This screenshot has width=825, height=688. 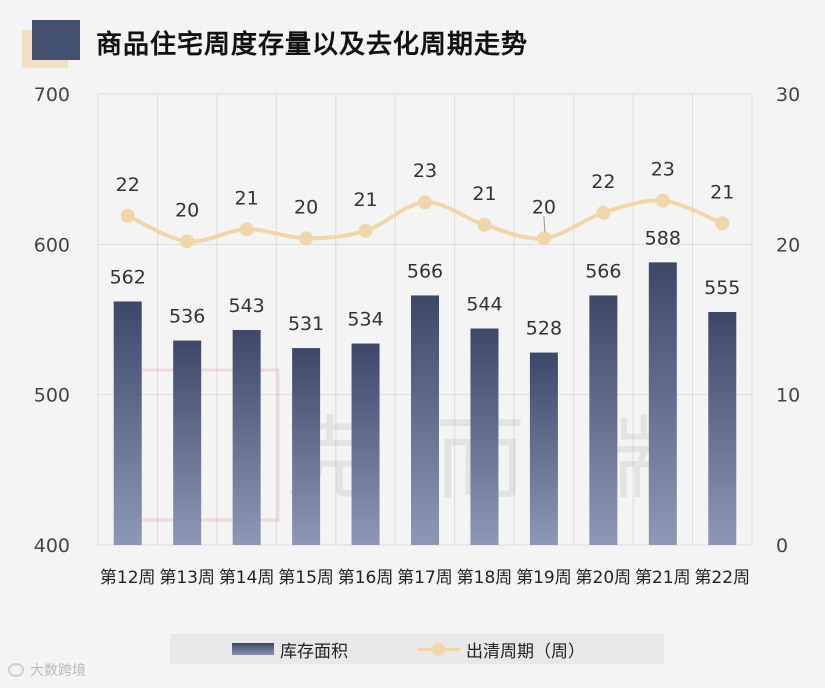 I want to click on x-tick-label: 第17周, so click(x=425, y=578).